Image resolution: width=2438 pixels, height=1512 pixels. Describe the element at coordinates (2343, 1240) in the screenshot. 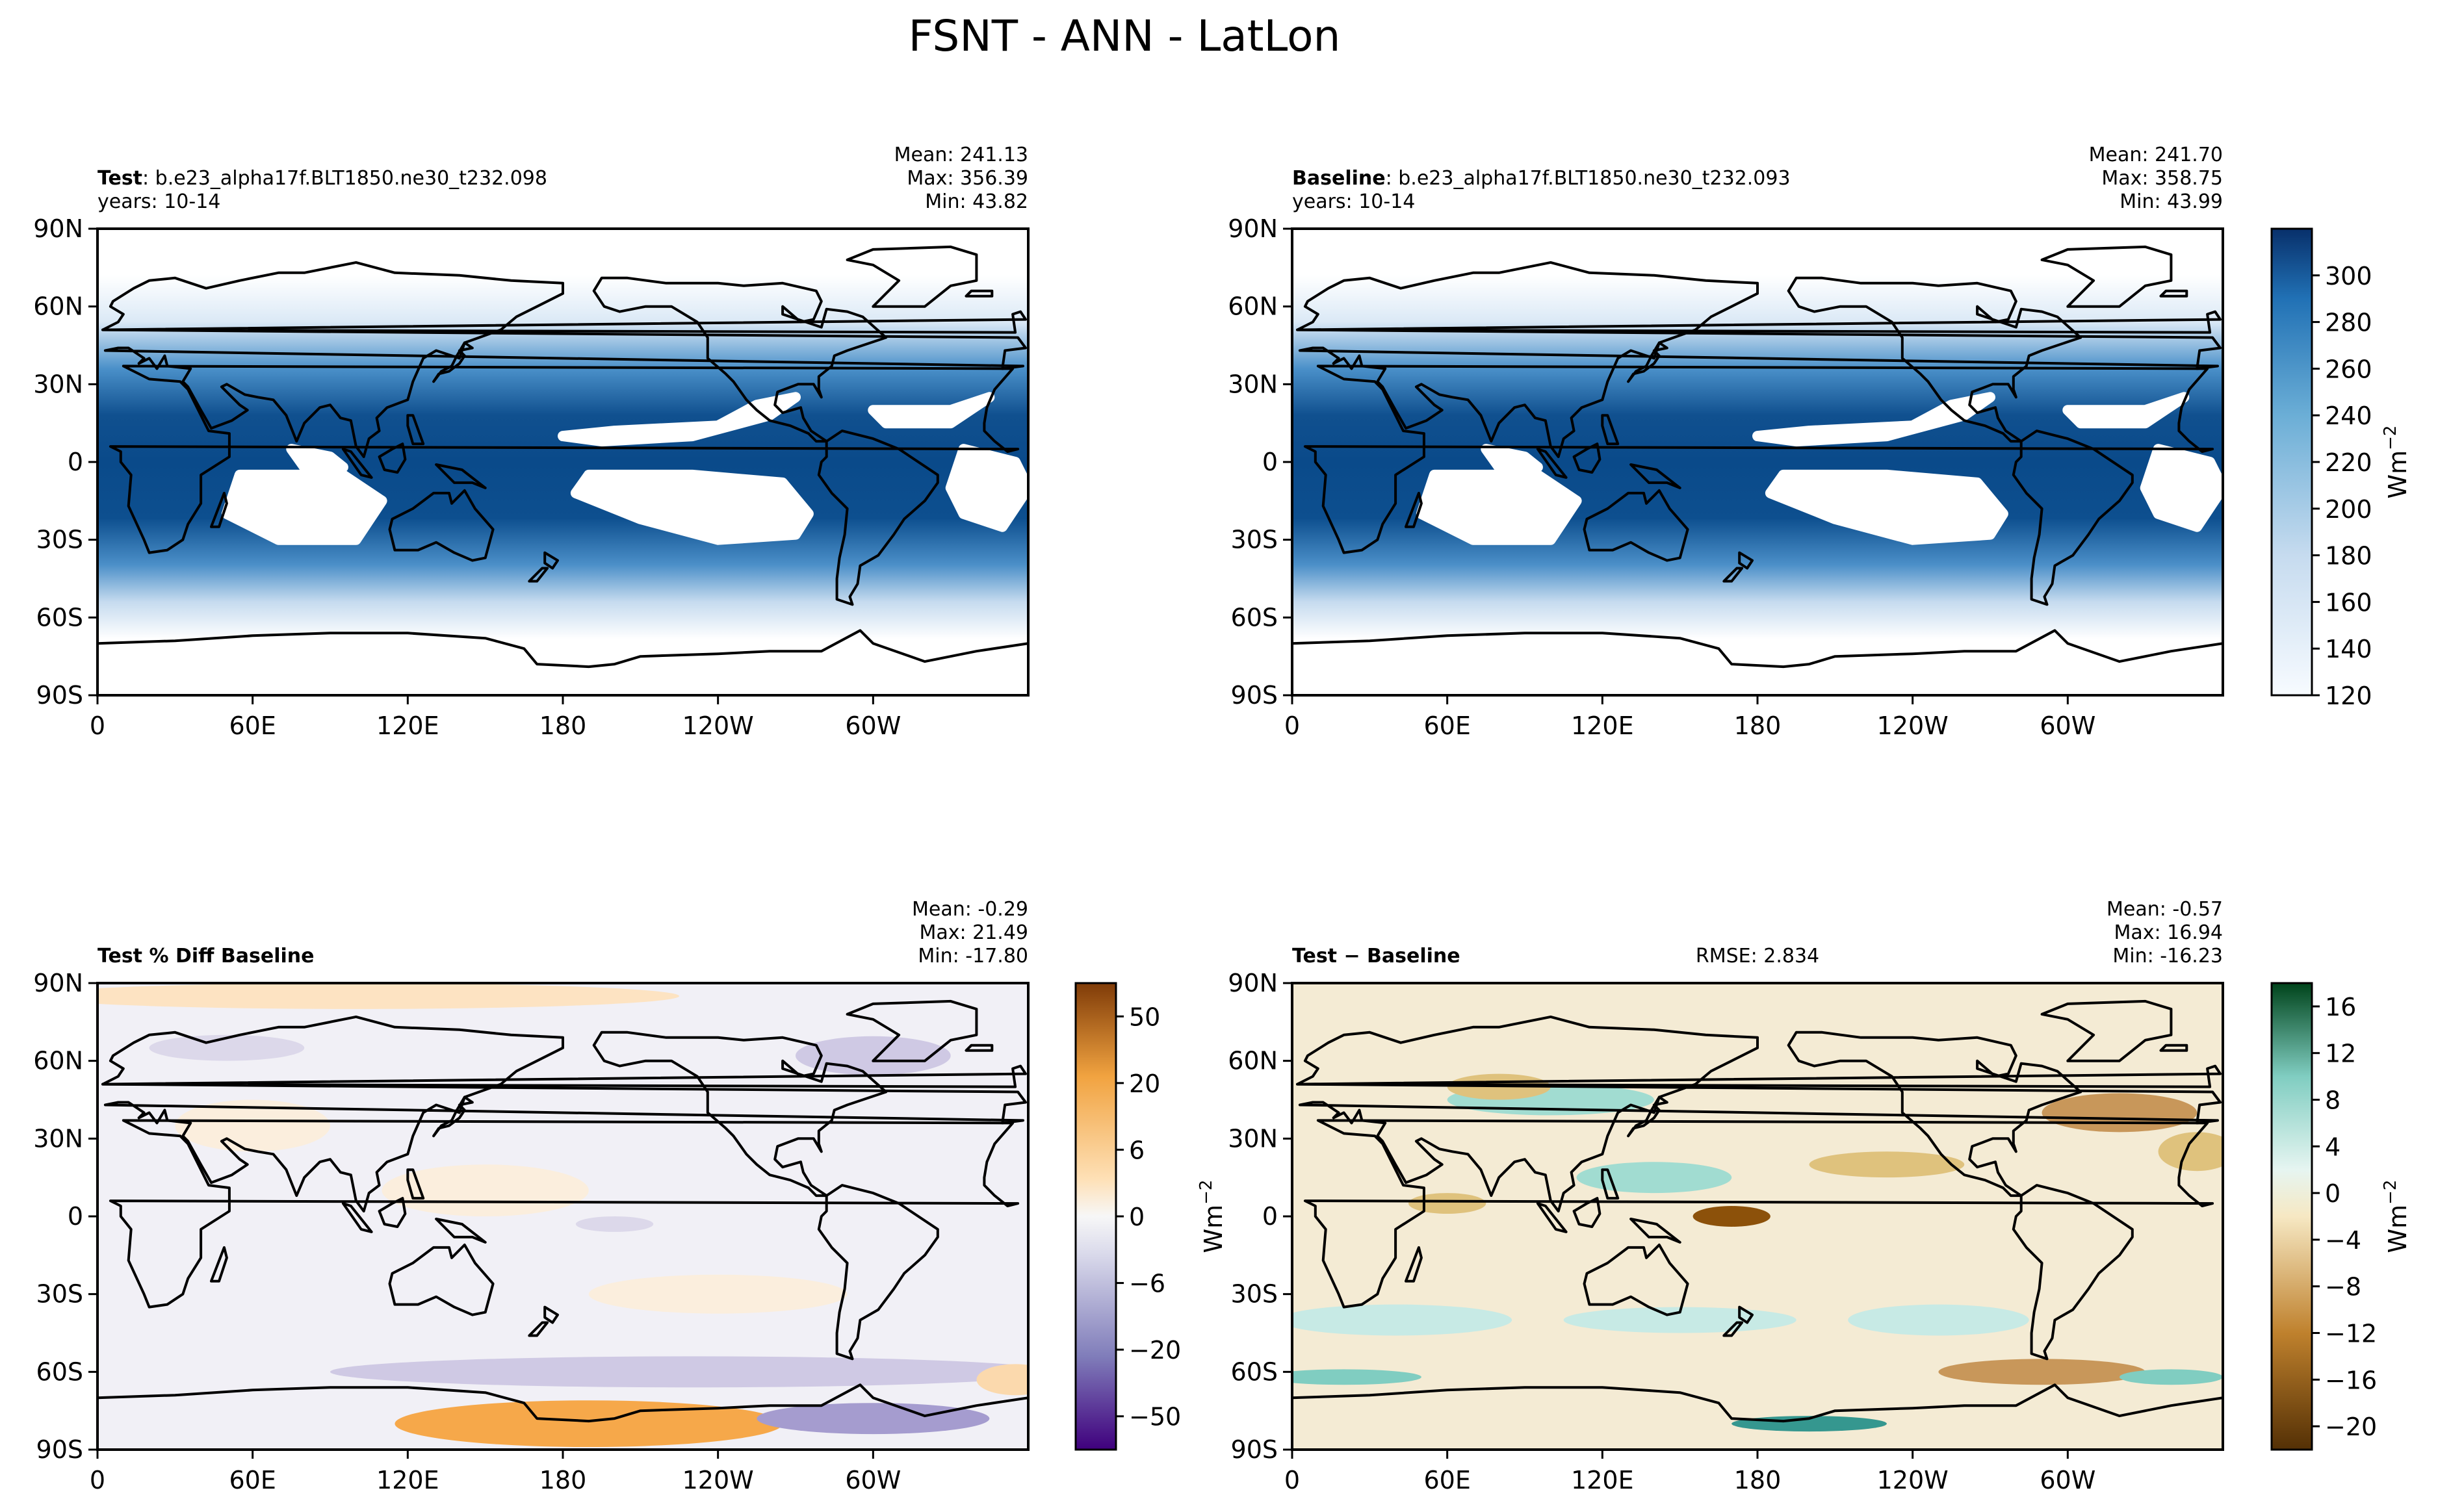

I see `colorbar-tick-label: −4` at that location.